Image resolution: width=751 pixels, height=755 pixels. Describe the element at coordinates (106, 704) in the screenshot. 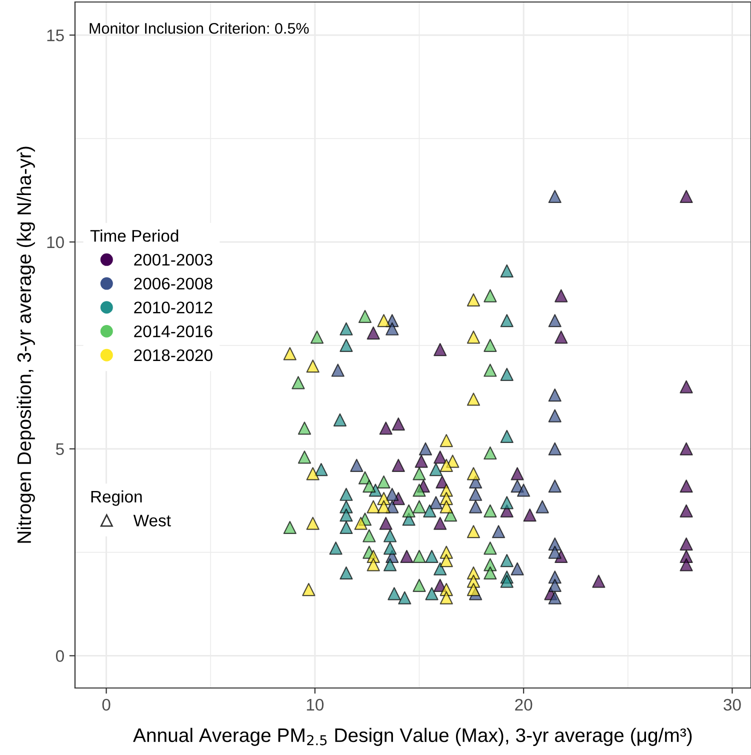

I see `x-tick-label: 0` at that location.